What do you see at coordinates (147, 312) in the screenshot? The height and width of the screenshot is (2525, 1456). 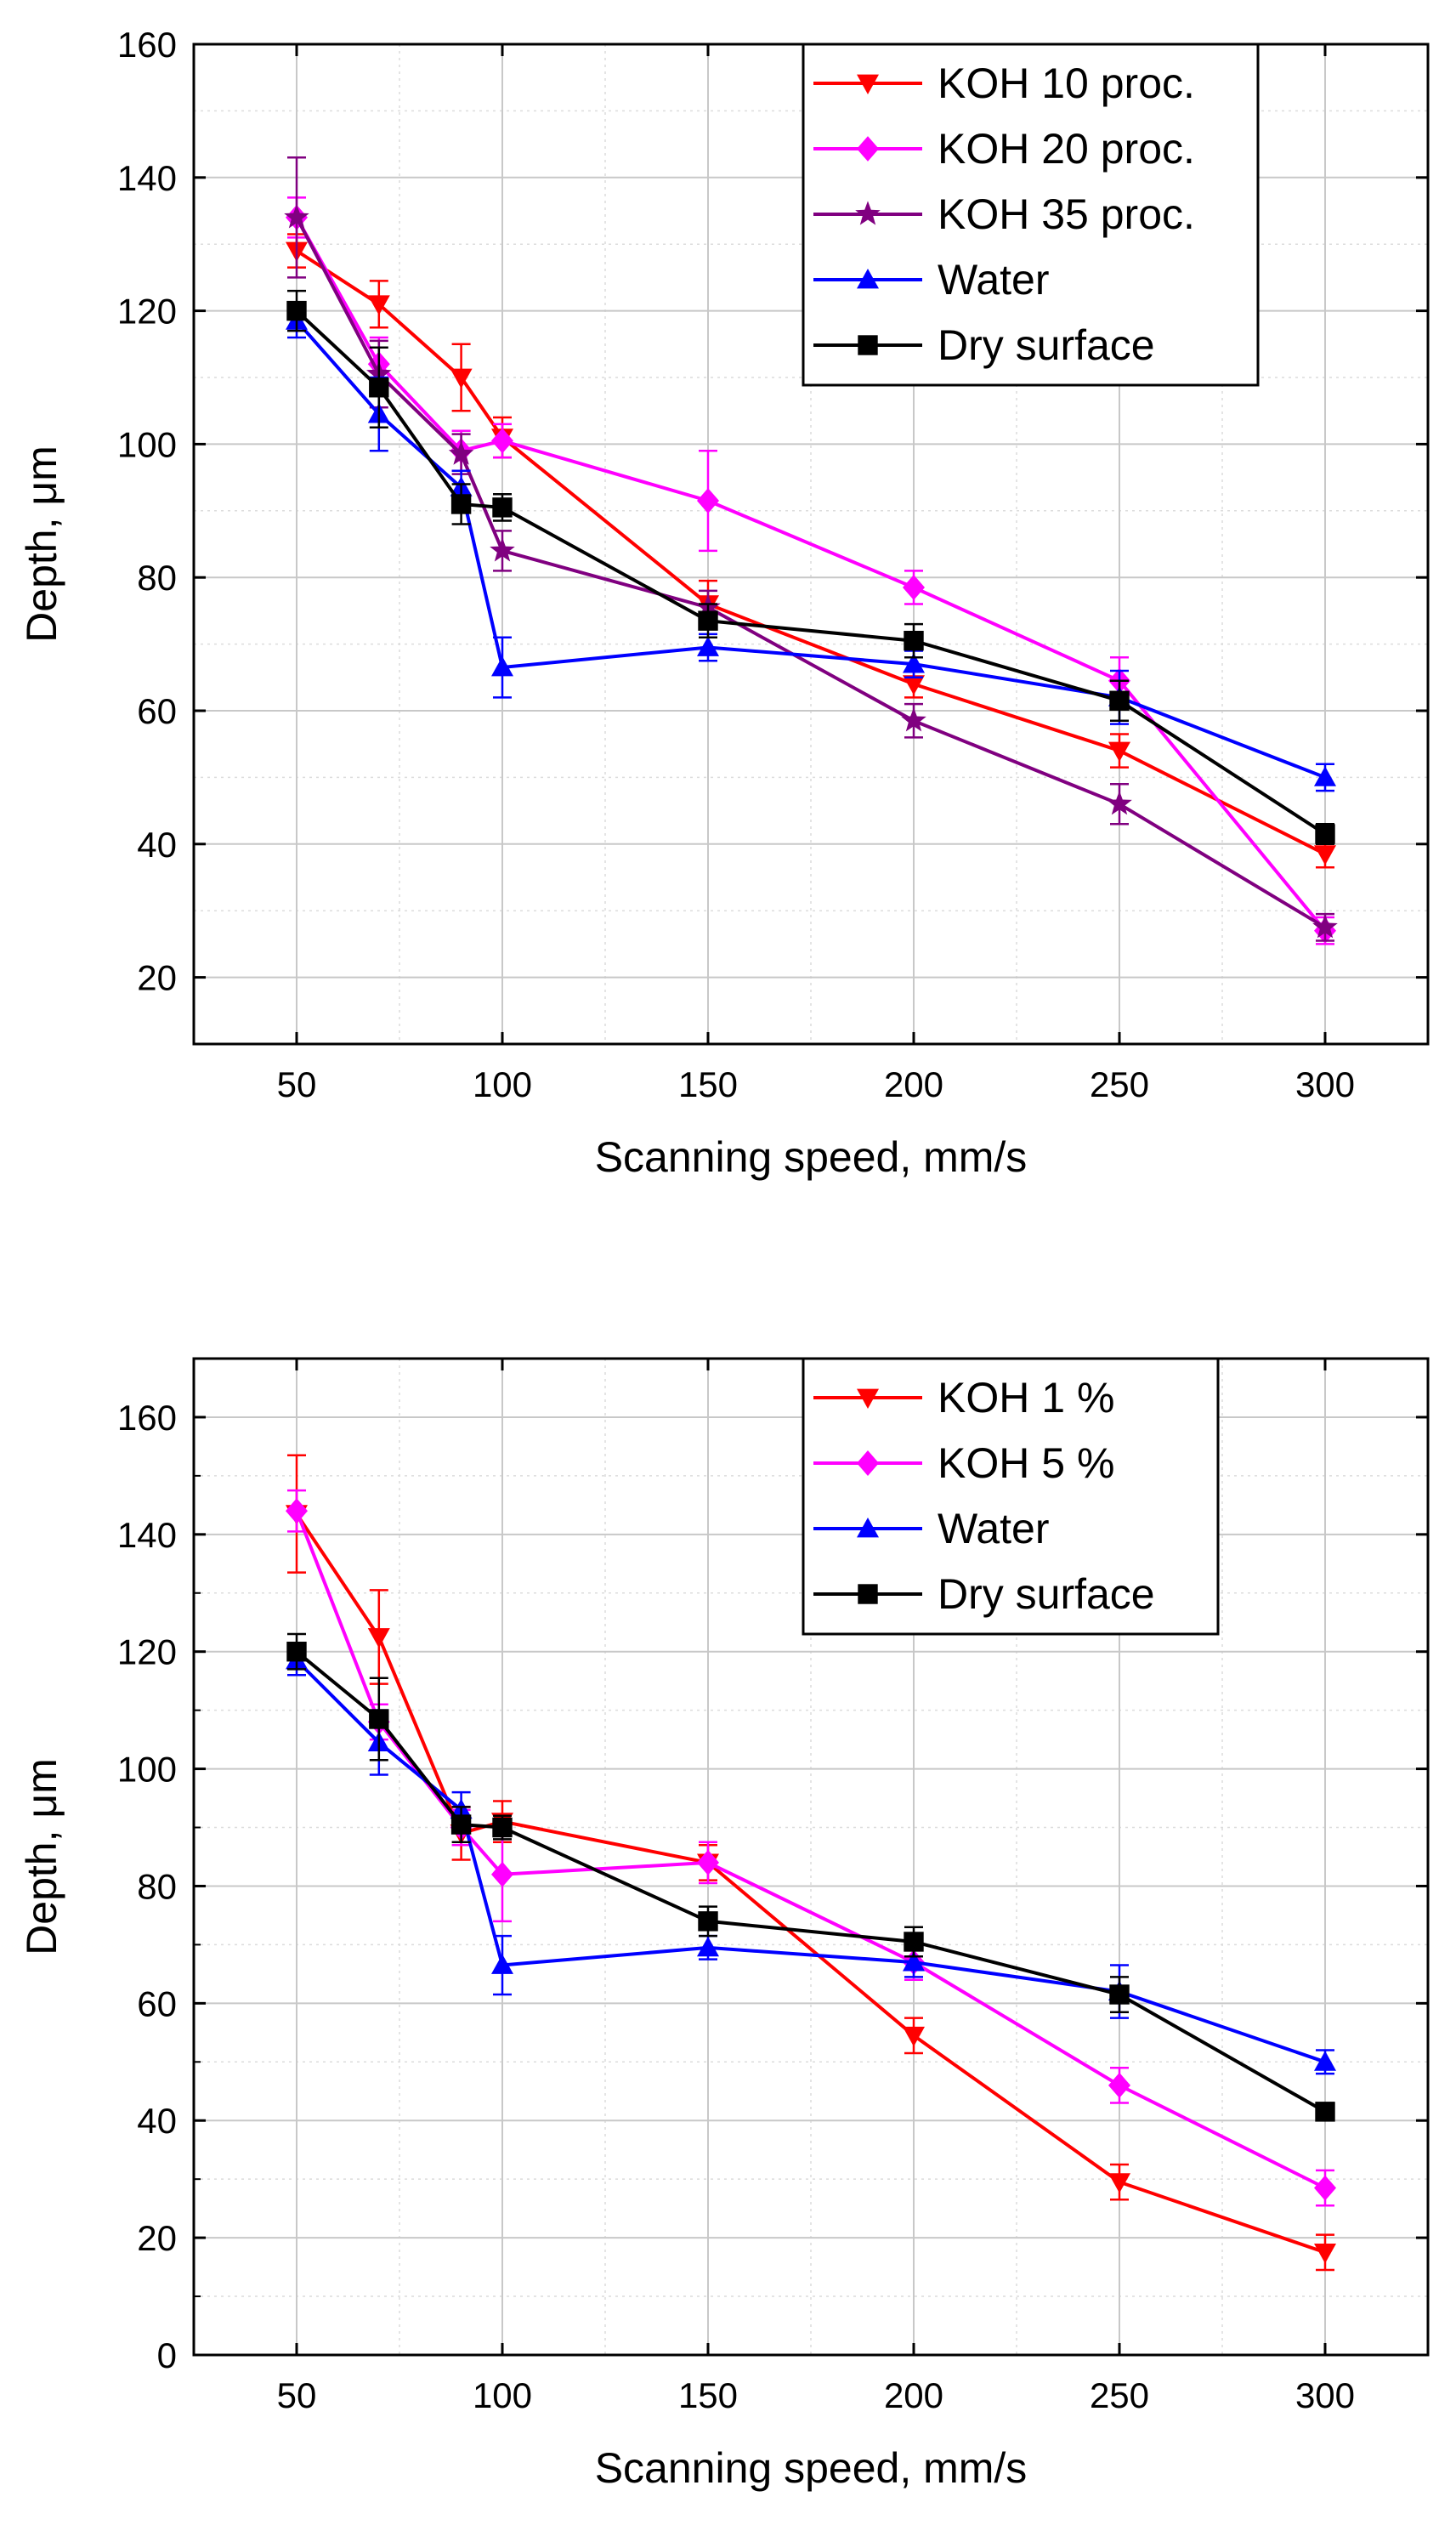 I see `y-tick-label: 120` at bounding box center [147, 312].